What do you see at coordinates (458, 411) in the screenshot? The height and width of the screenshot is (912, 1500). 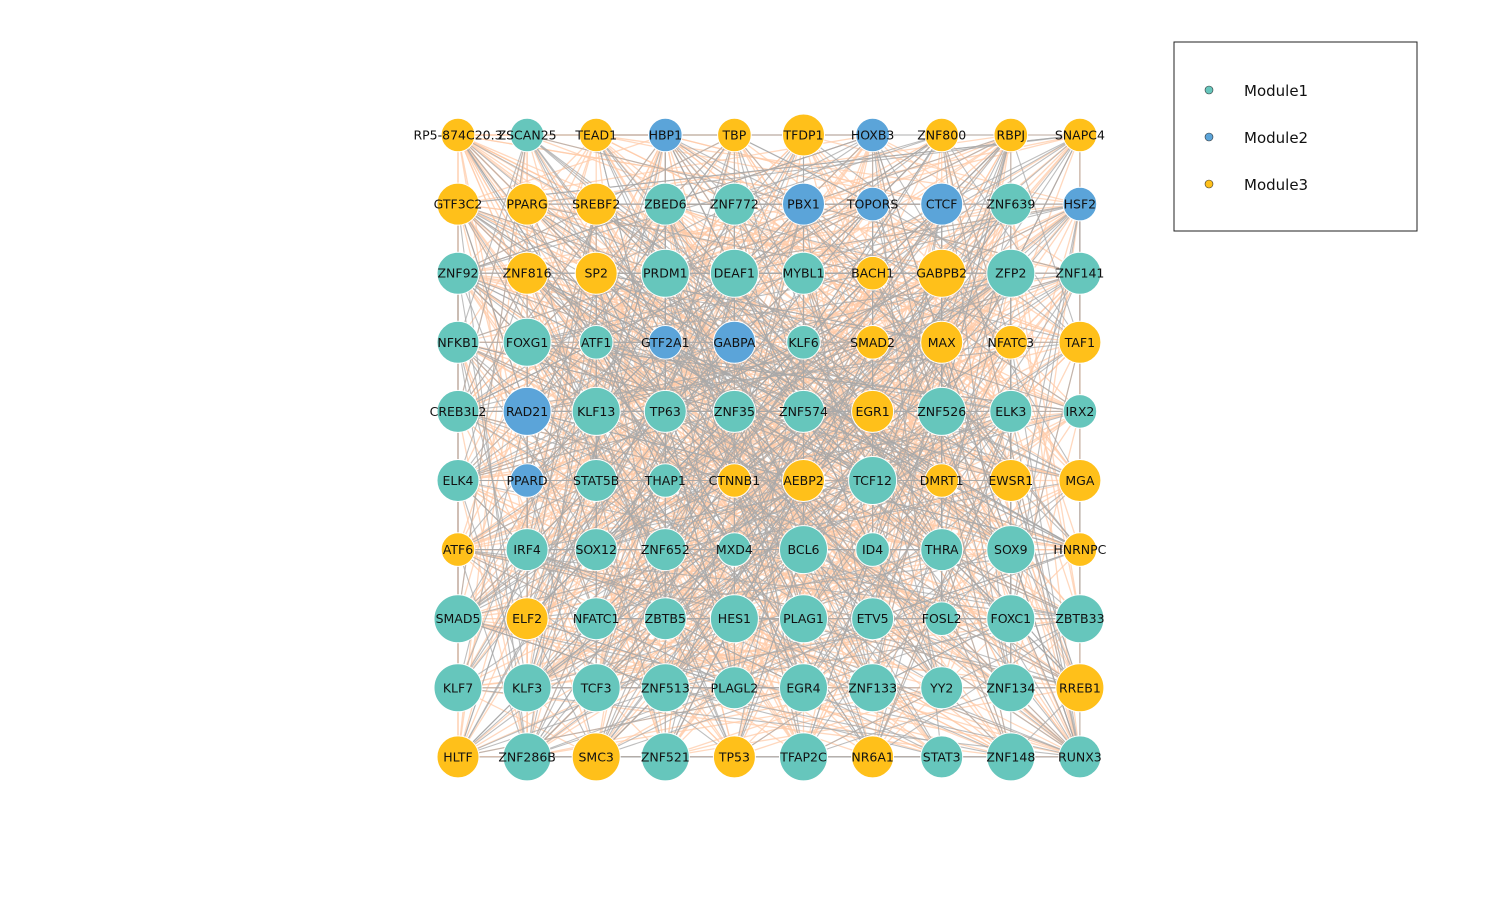 I see `node-creb3l2: CREB3L2` at bounding box center [458, 411].